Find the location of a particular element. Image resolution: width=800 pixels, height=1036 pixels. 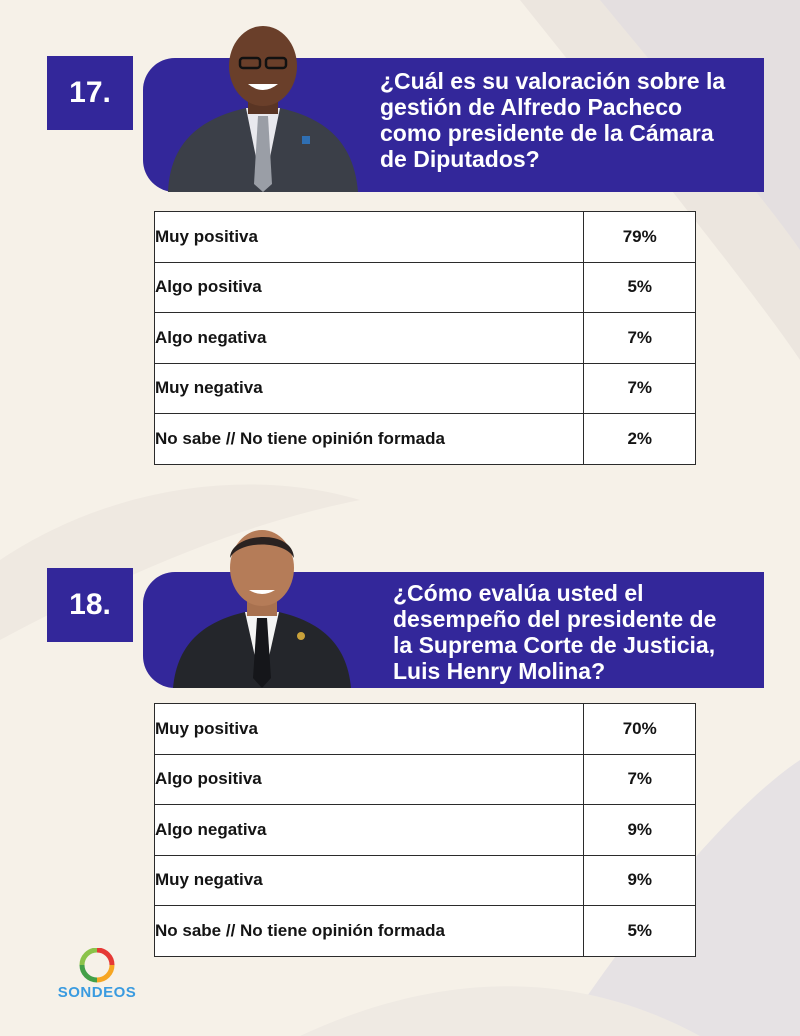

table-row: Algo negativa 7% is located at coordinates (424, 338).